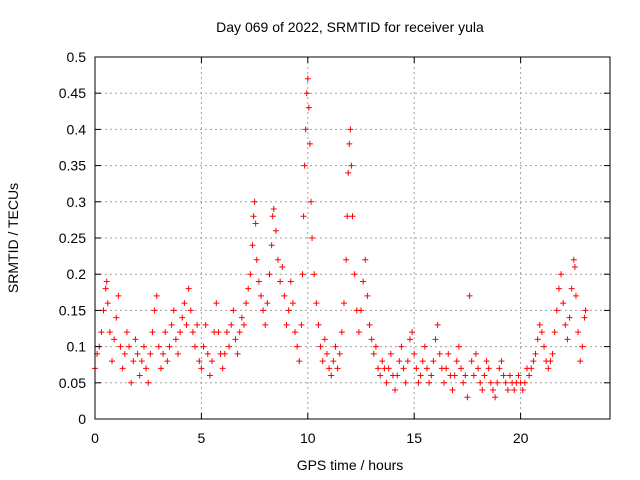  I want to click on x-tick-labels: 0 5 10 15 20, so click(310, 438).